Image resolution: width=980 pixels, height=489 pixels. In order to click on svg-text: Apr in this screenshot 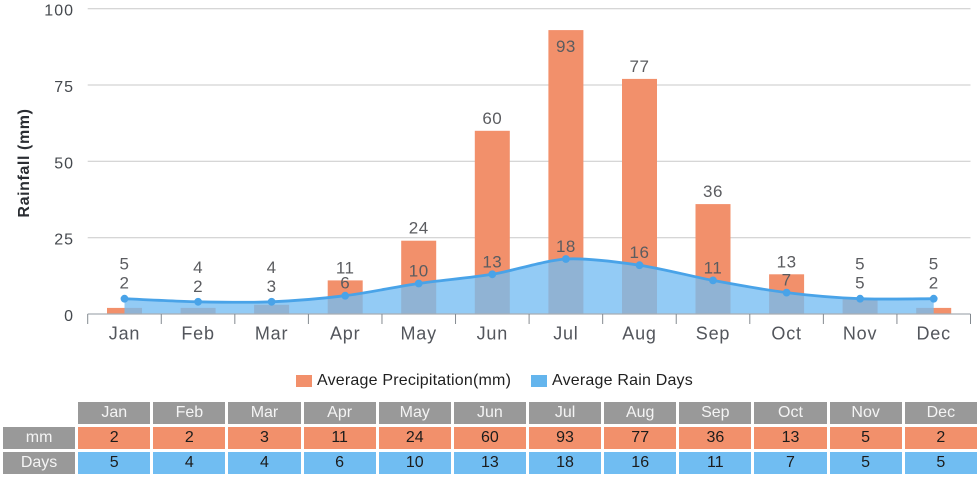, I will do `click(345, 334)`.